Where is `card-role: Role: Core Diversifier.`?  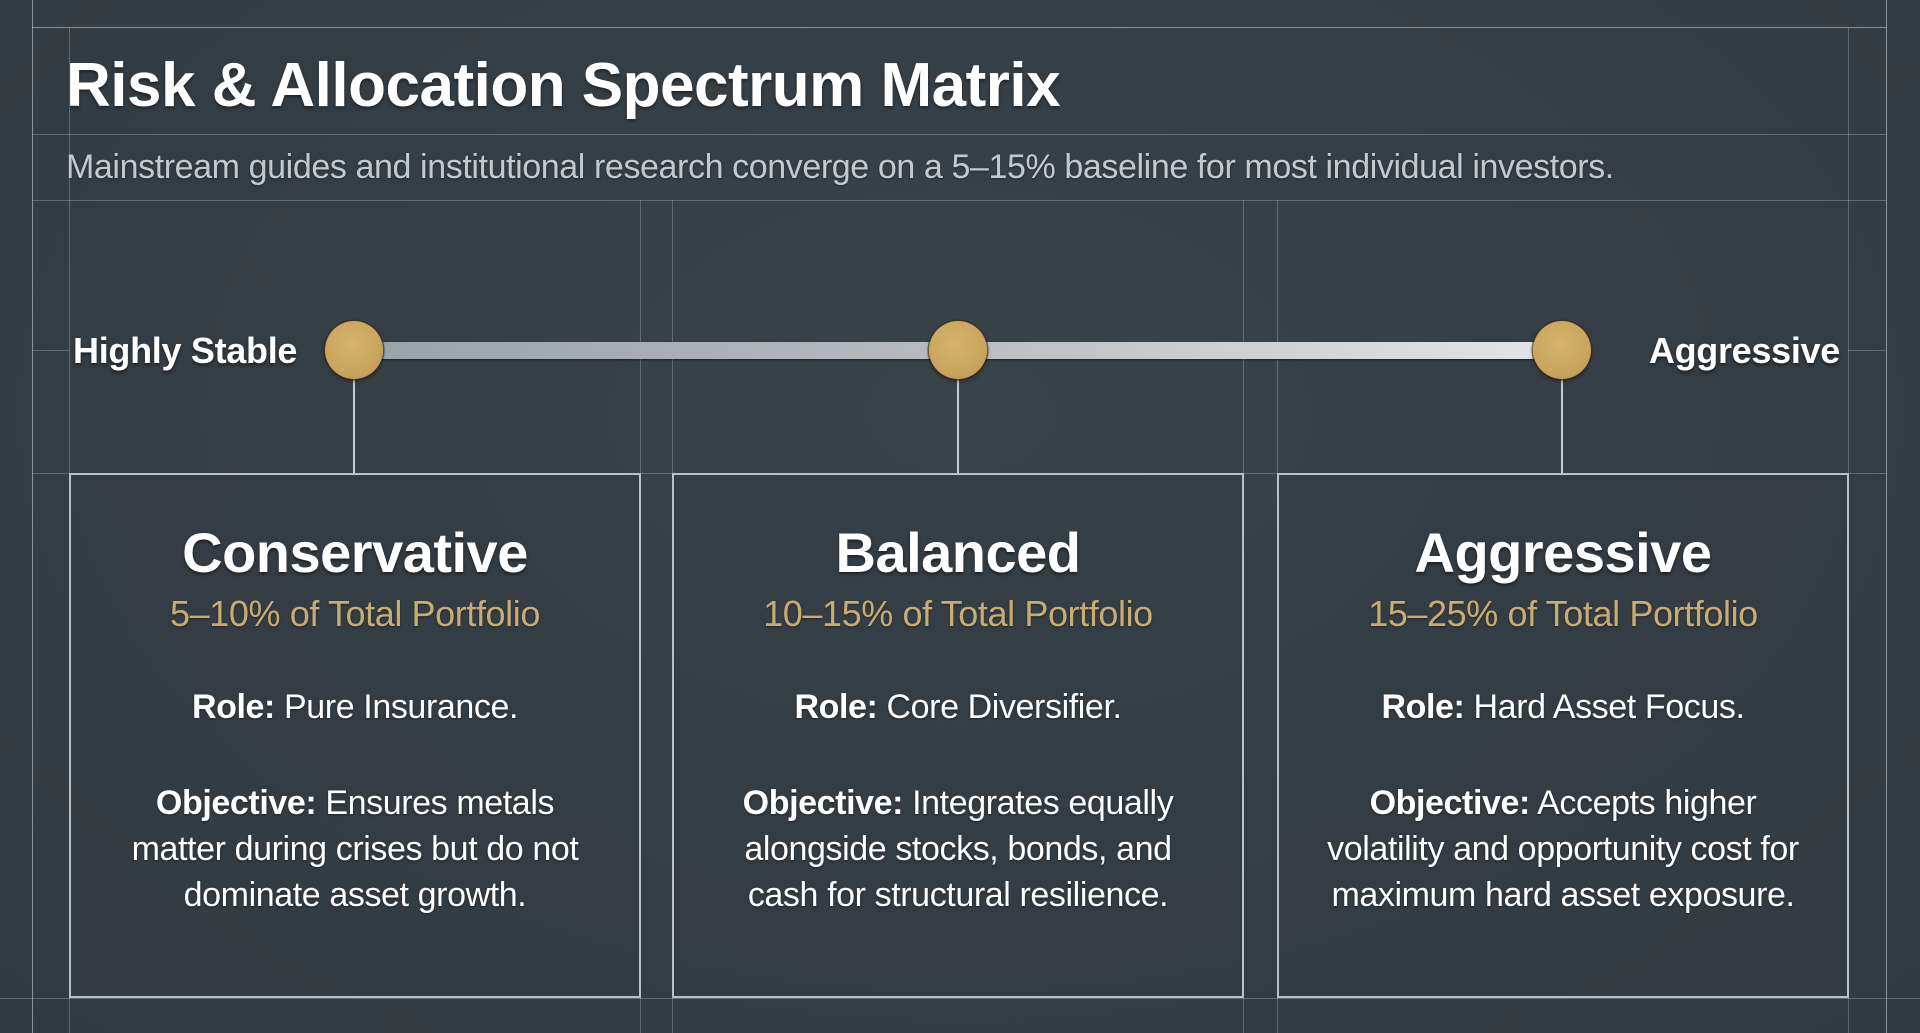
card-role: Role: Core Diversifier. is located at coordinates (958, 707).